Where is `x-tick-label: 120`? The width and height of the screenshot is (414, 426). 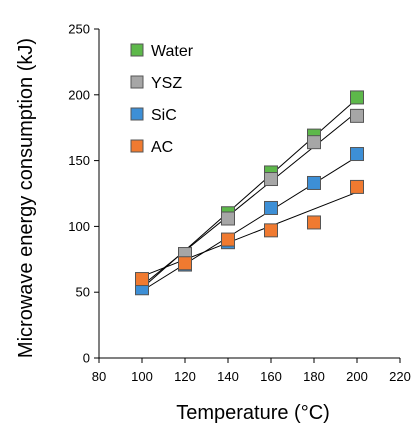
x-tick-label: 120 is located at coordinates (185, 376).